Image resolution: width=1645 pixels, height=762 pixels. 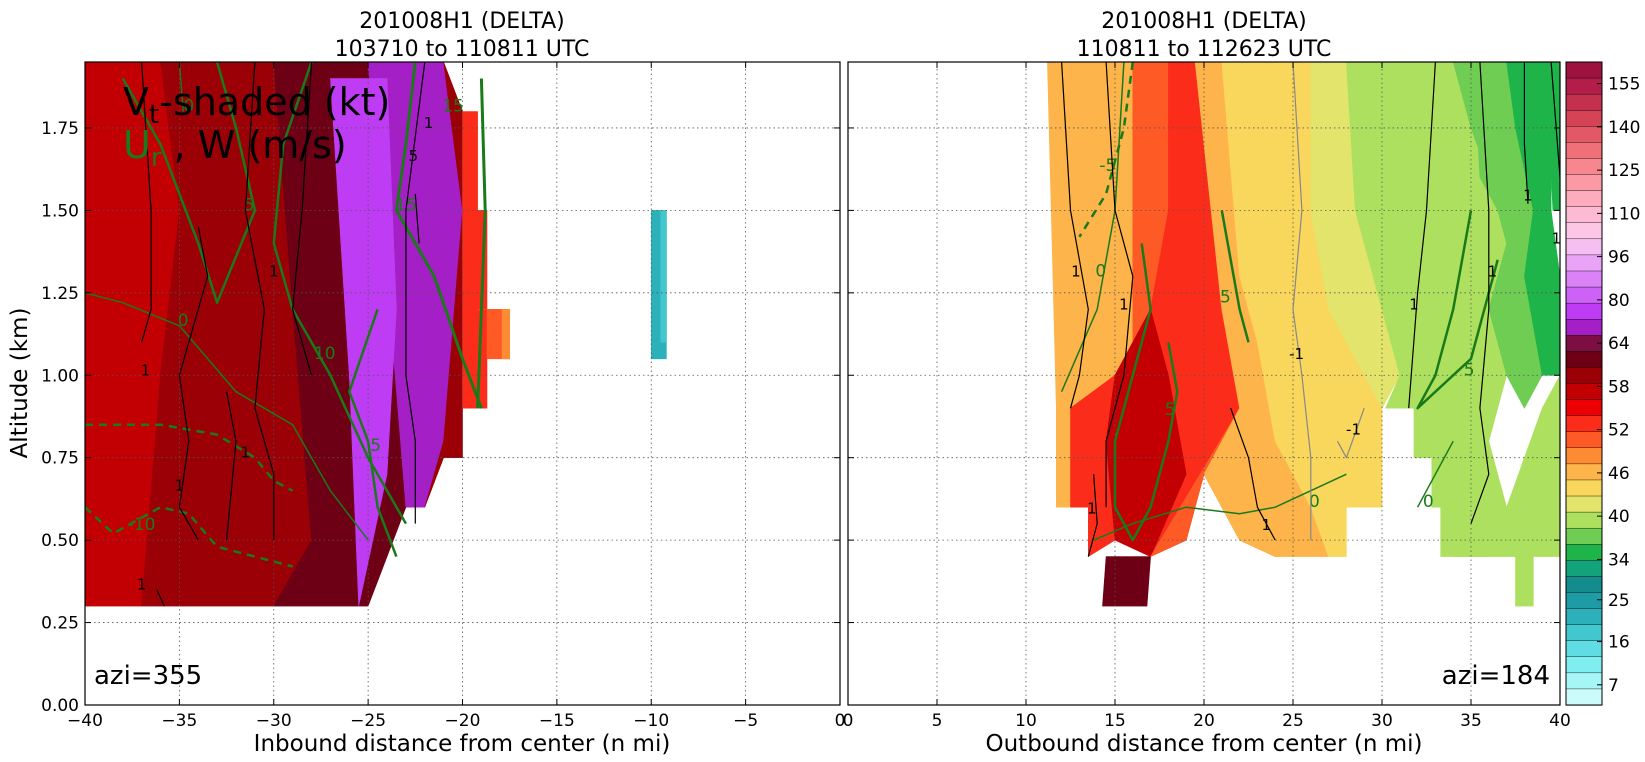 I want to click on colorbar-frame, so click(x=1584, y=383).